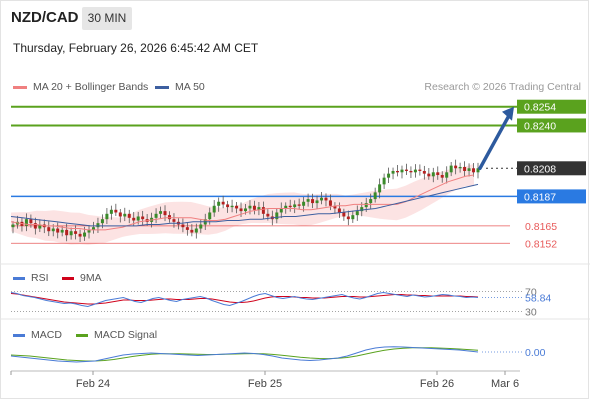 This screenshot has width=590, height=400. I want to click on legend-macd: MACD, so click(37, 335).